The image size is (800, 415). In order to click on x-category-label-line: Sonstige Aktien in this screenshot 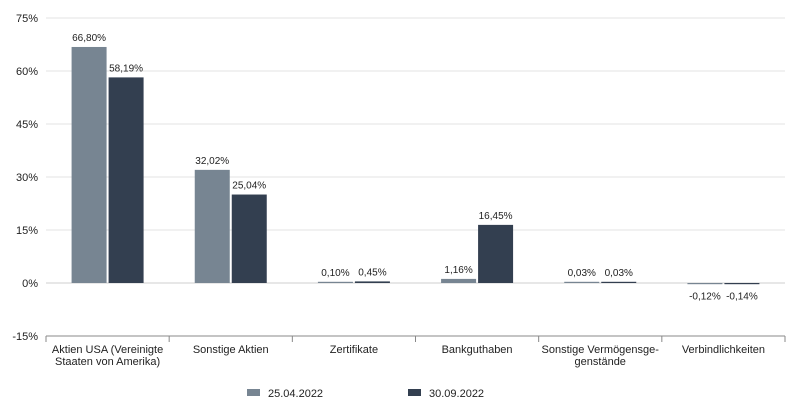, I will do `click(231, 350)`.